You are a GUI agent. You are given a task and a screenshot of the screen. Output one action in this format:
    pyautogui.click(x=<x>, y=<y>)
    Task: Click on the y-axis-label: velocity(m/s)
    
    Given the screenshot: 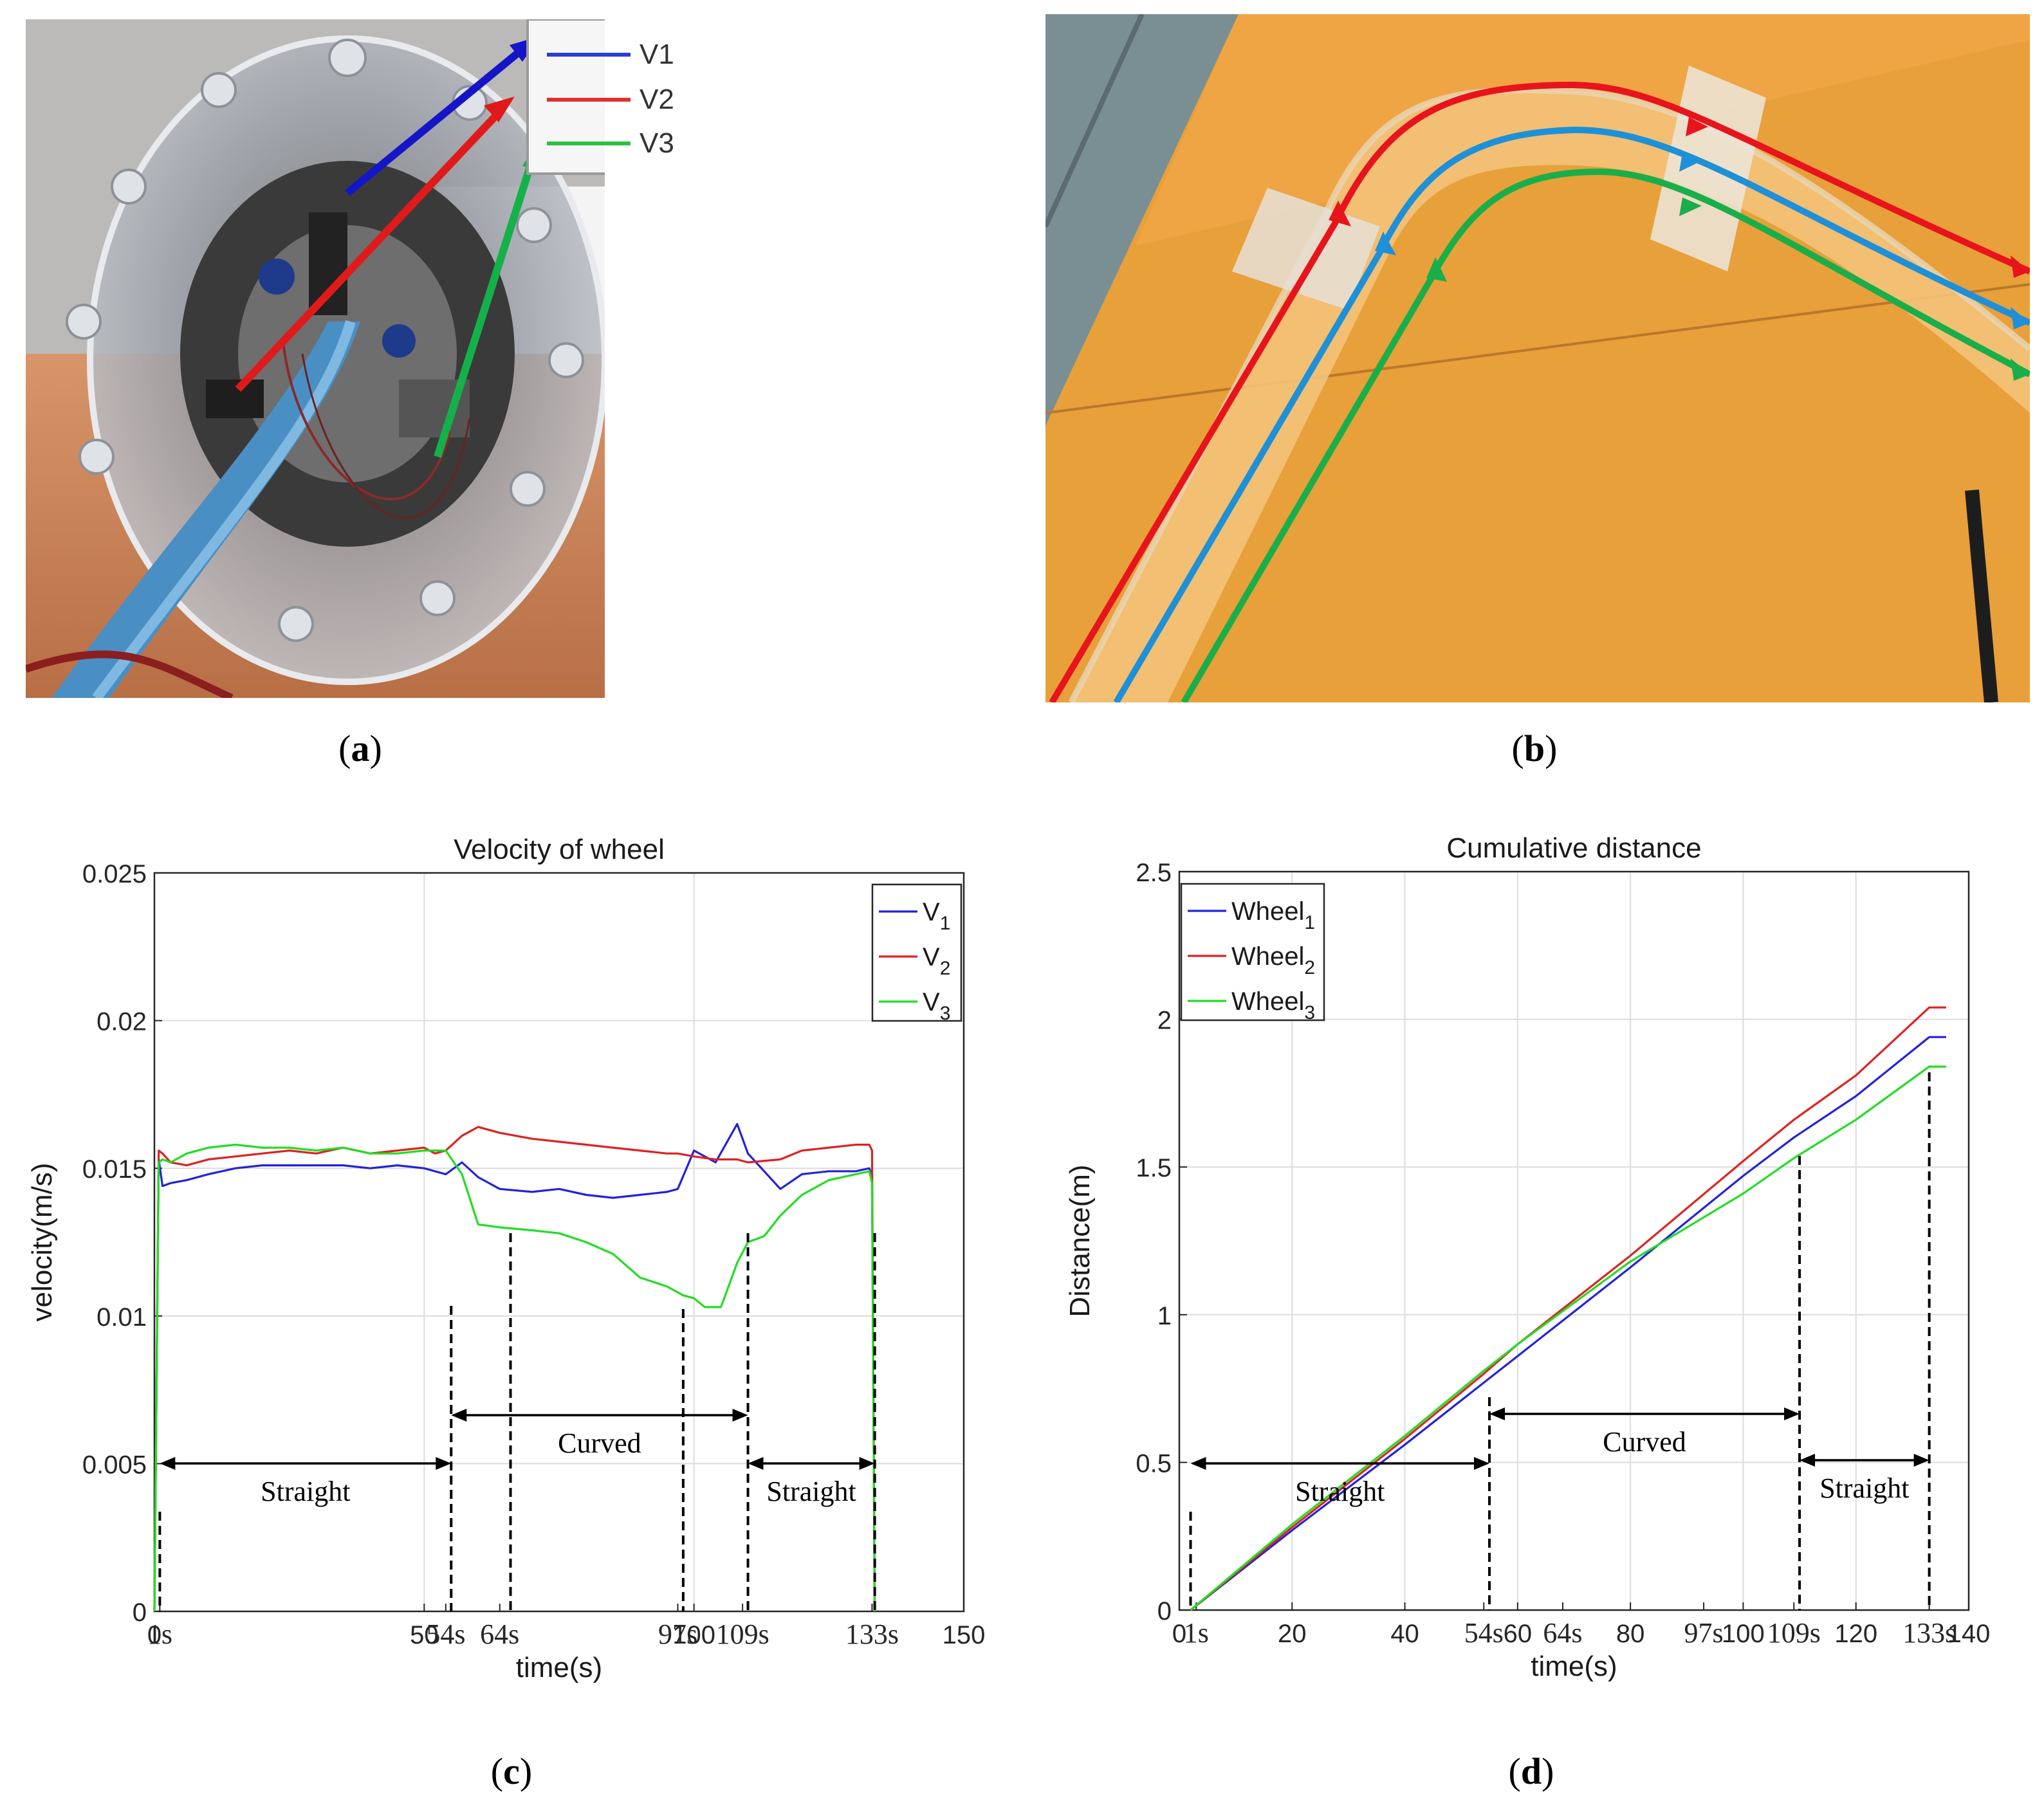 What is the action you would take?
    pyautogui.click(x=42, y=1242)
    